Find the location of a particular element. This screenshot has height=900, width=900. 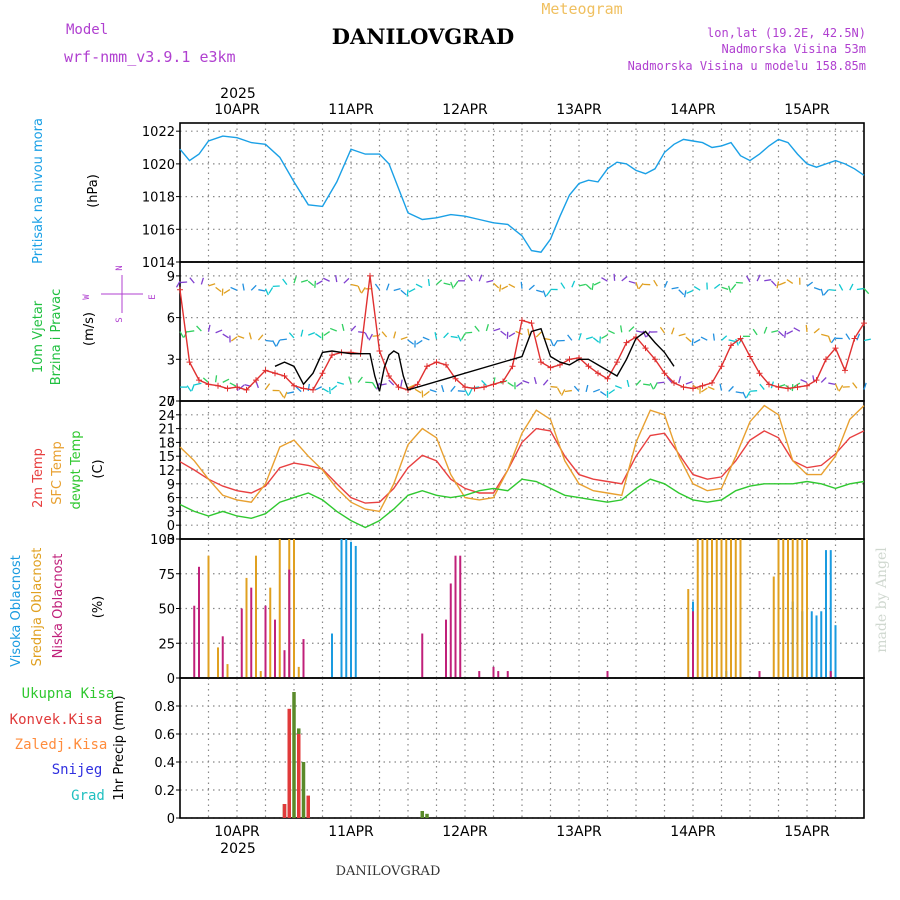

series-line-pressure is located at coordinates (522, 194).